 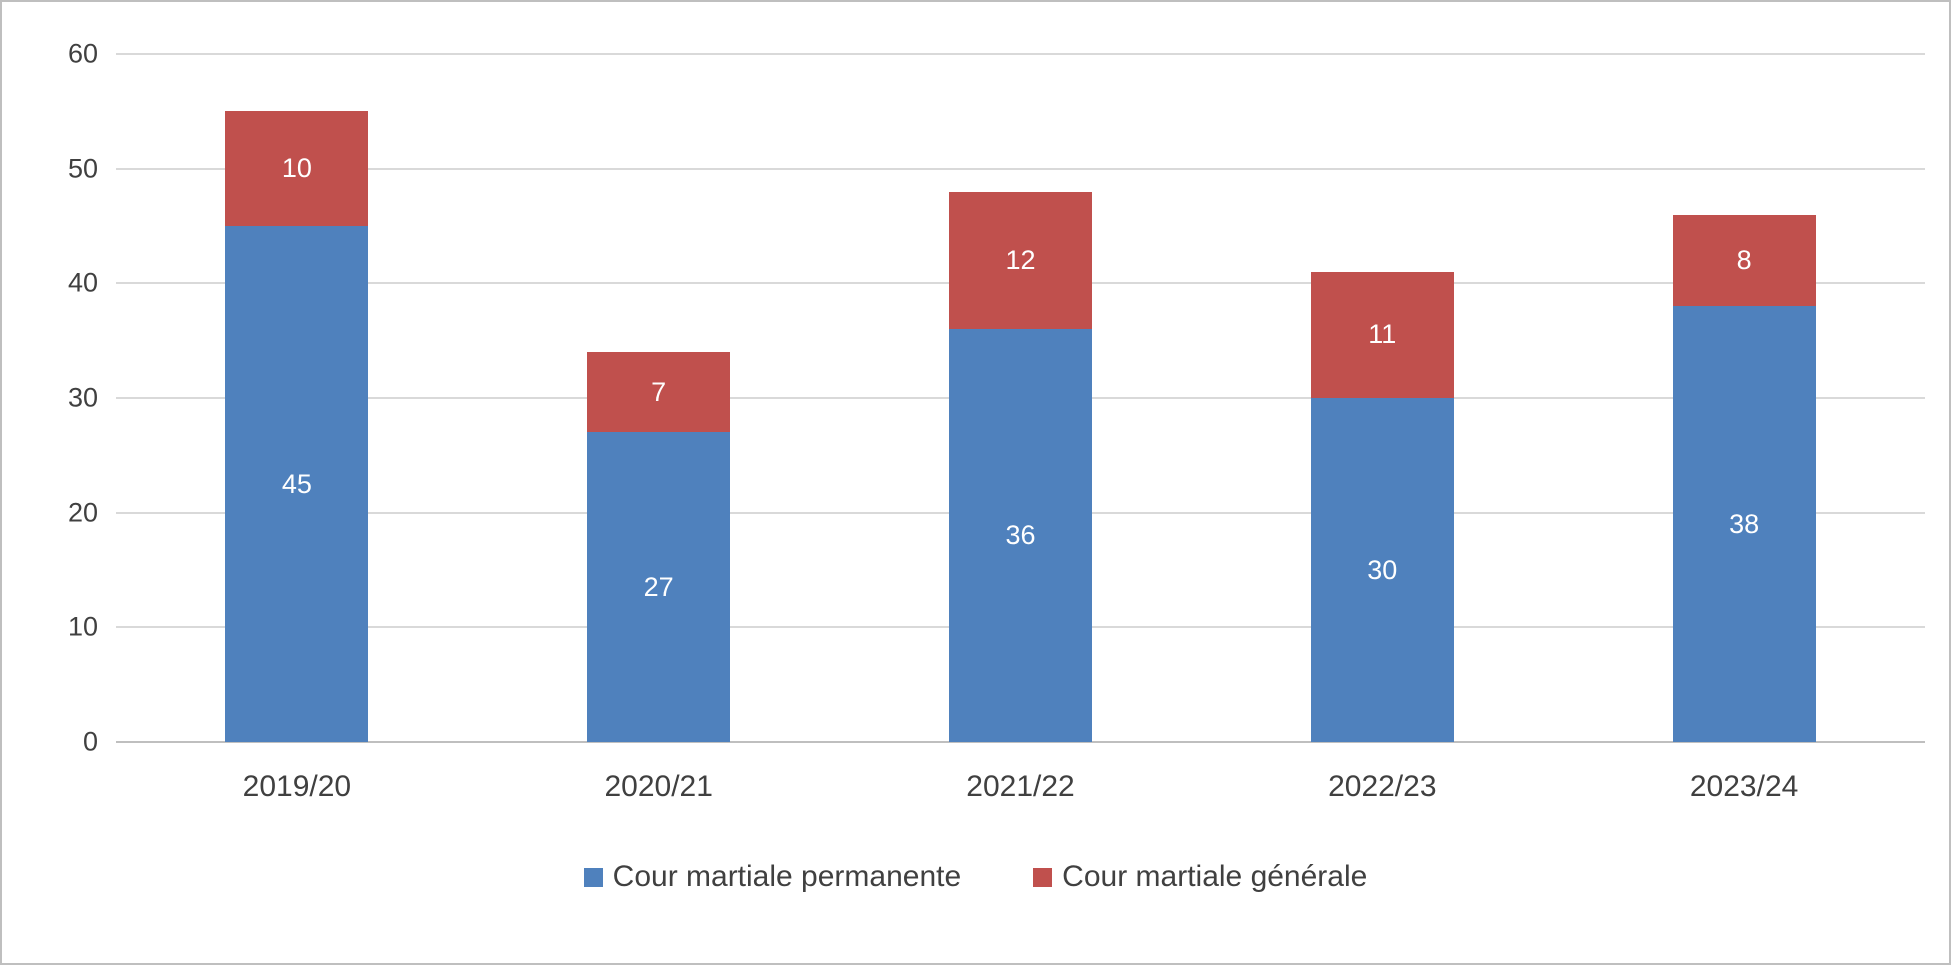 I want to click on bar-segment-cour-martiale-permanente-2020-21: 27, so click(x=659, y=587).